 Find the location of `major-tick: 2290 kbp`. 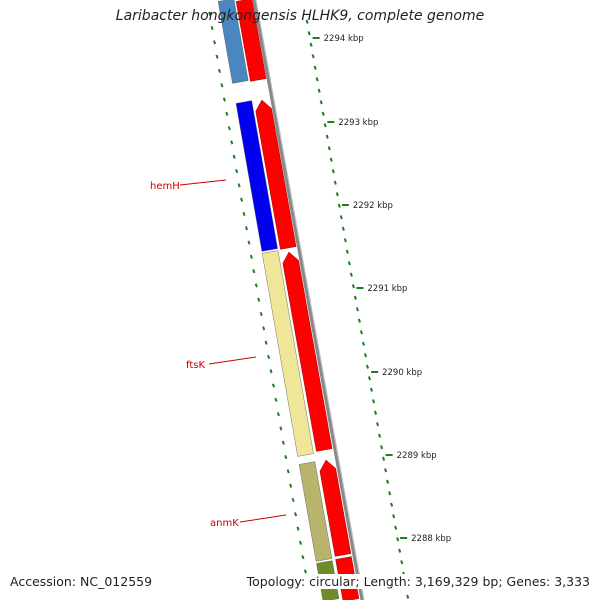

major-tick: 2290 kbp is located at coordinates (396, 373).